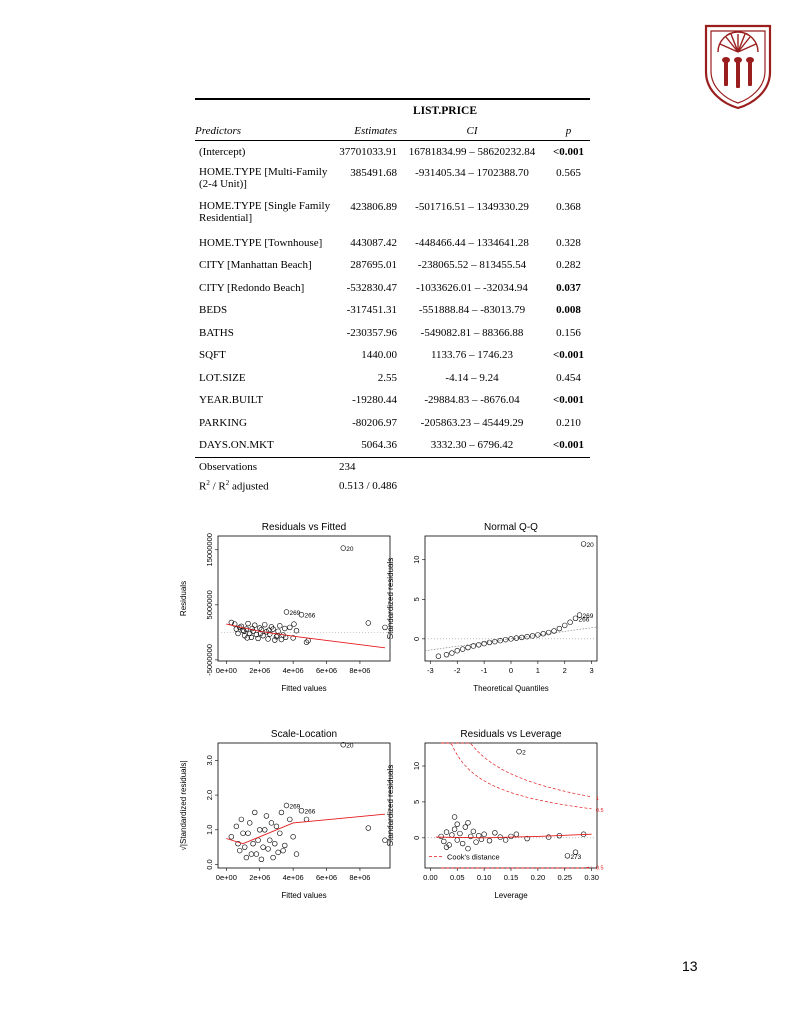  Describe the element at coordinates (524, 753) in the screenshot. I see `point-annotation: 2` at that location.